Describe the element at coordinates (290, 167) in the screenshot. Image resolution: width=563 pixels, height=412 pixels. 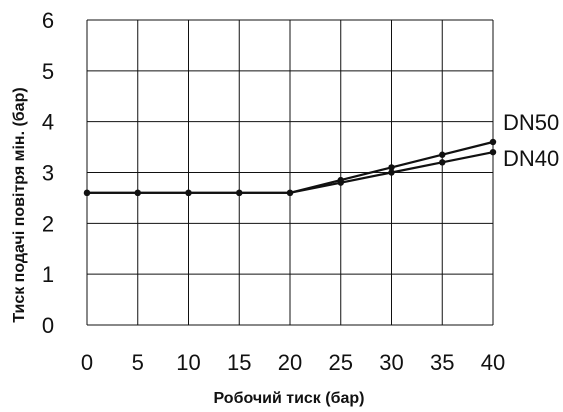
I see `series-layer` at that location.